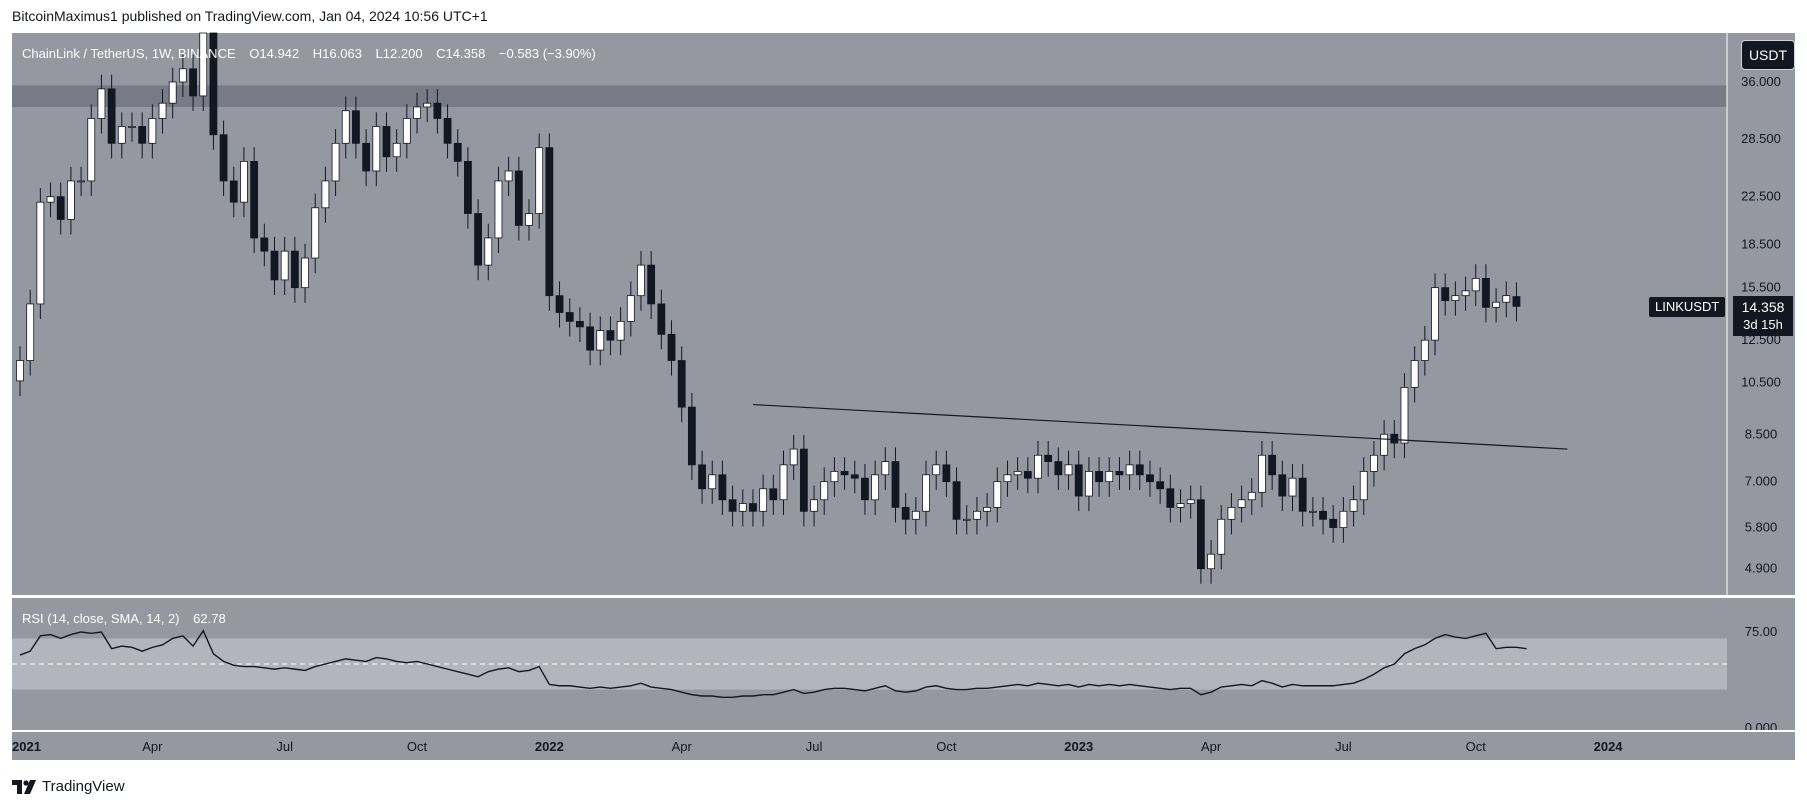 The height and width of the screenshot is (809, 1807). Describe the element at coordinates (946, 746) in the screenshot. I see `time-tick-label: Oct` at that location.